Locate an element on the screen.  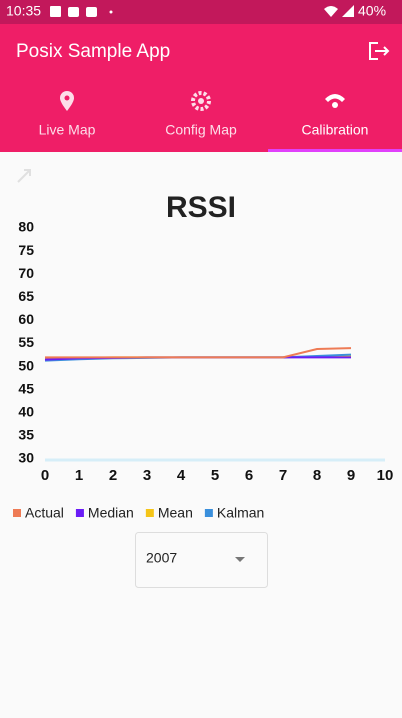
y-tick-label: 75 is located at coordinates (26, 250).